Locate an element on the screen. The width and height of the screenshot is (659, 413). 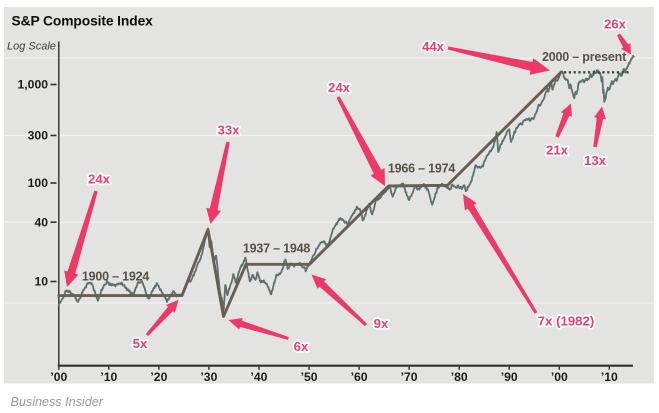
svg-text: 300 is located at coordinates (38, 136).